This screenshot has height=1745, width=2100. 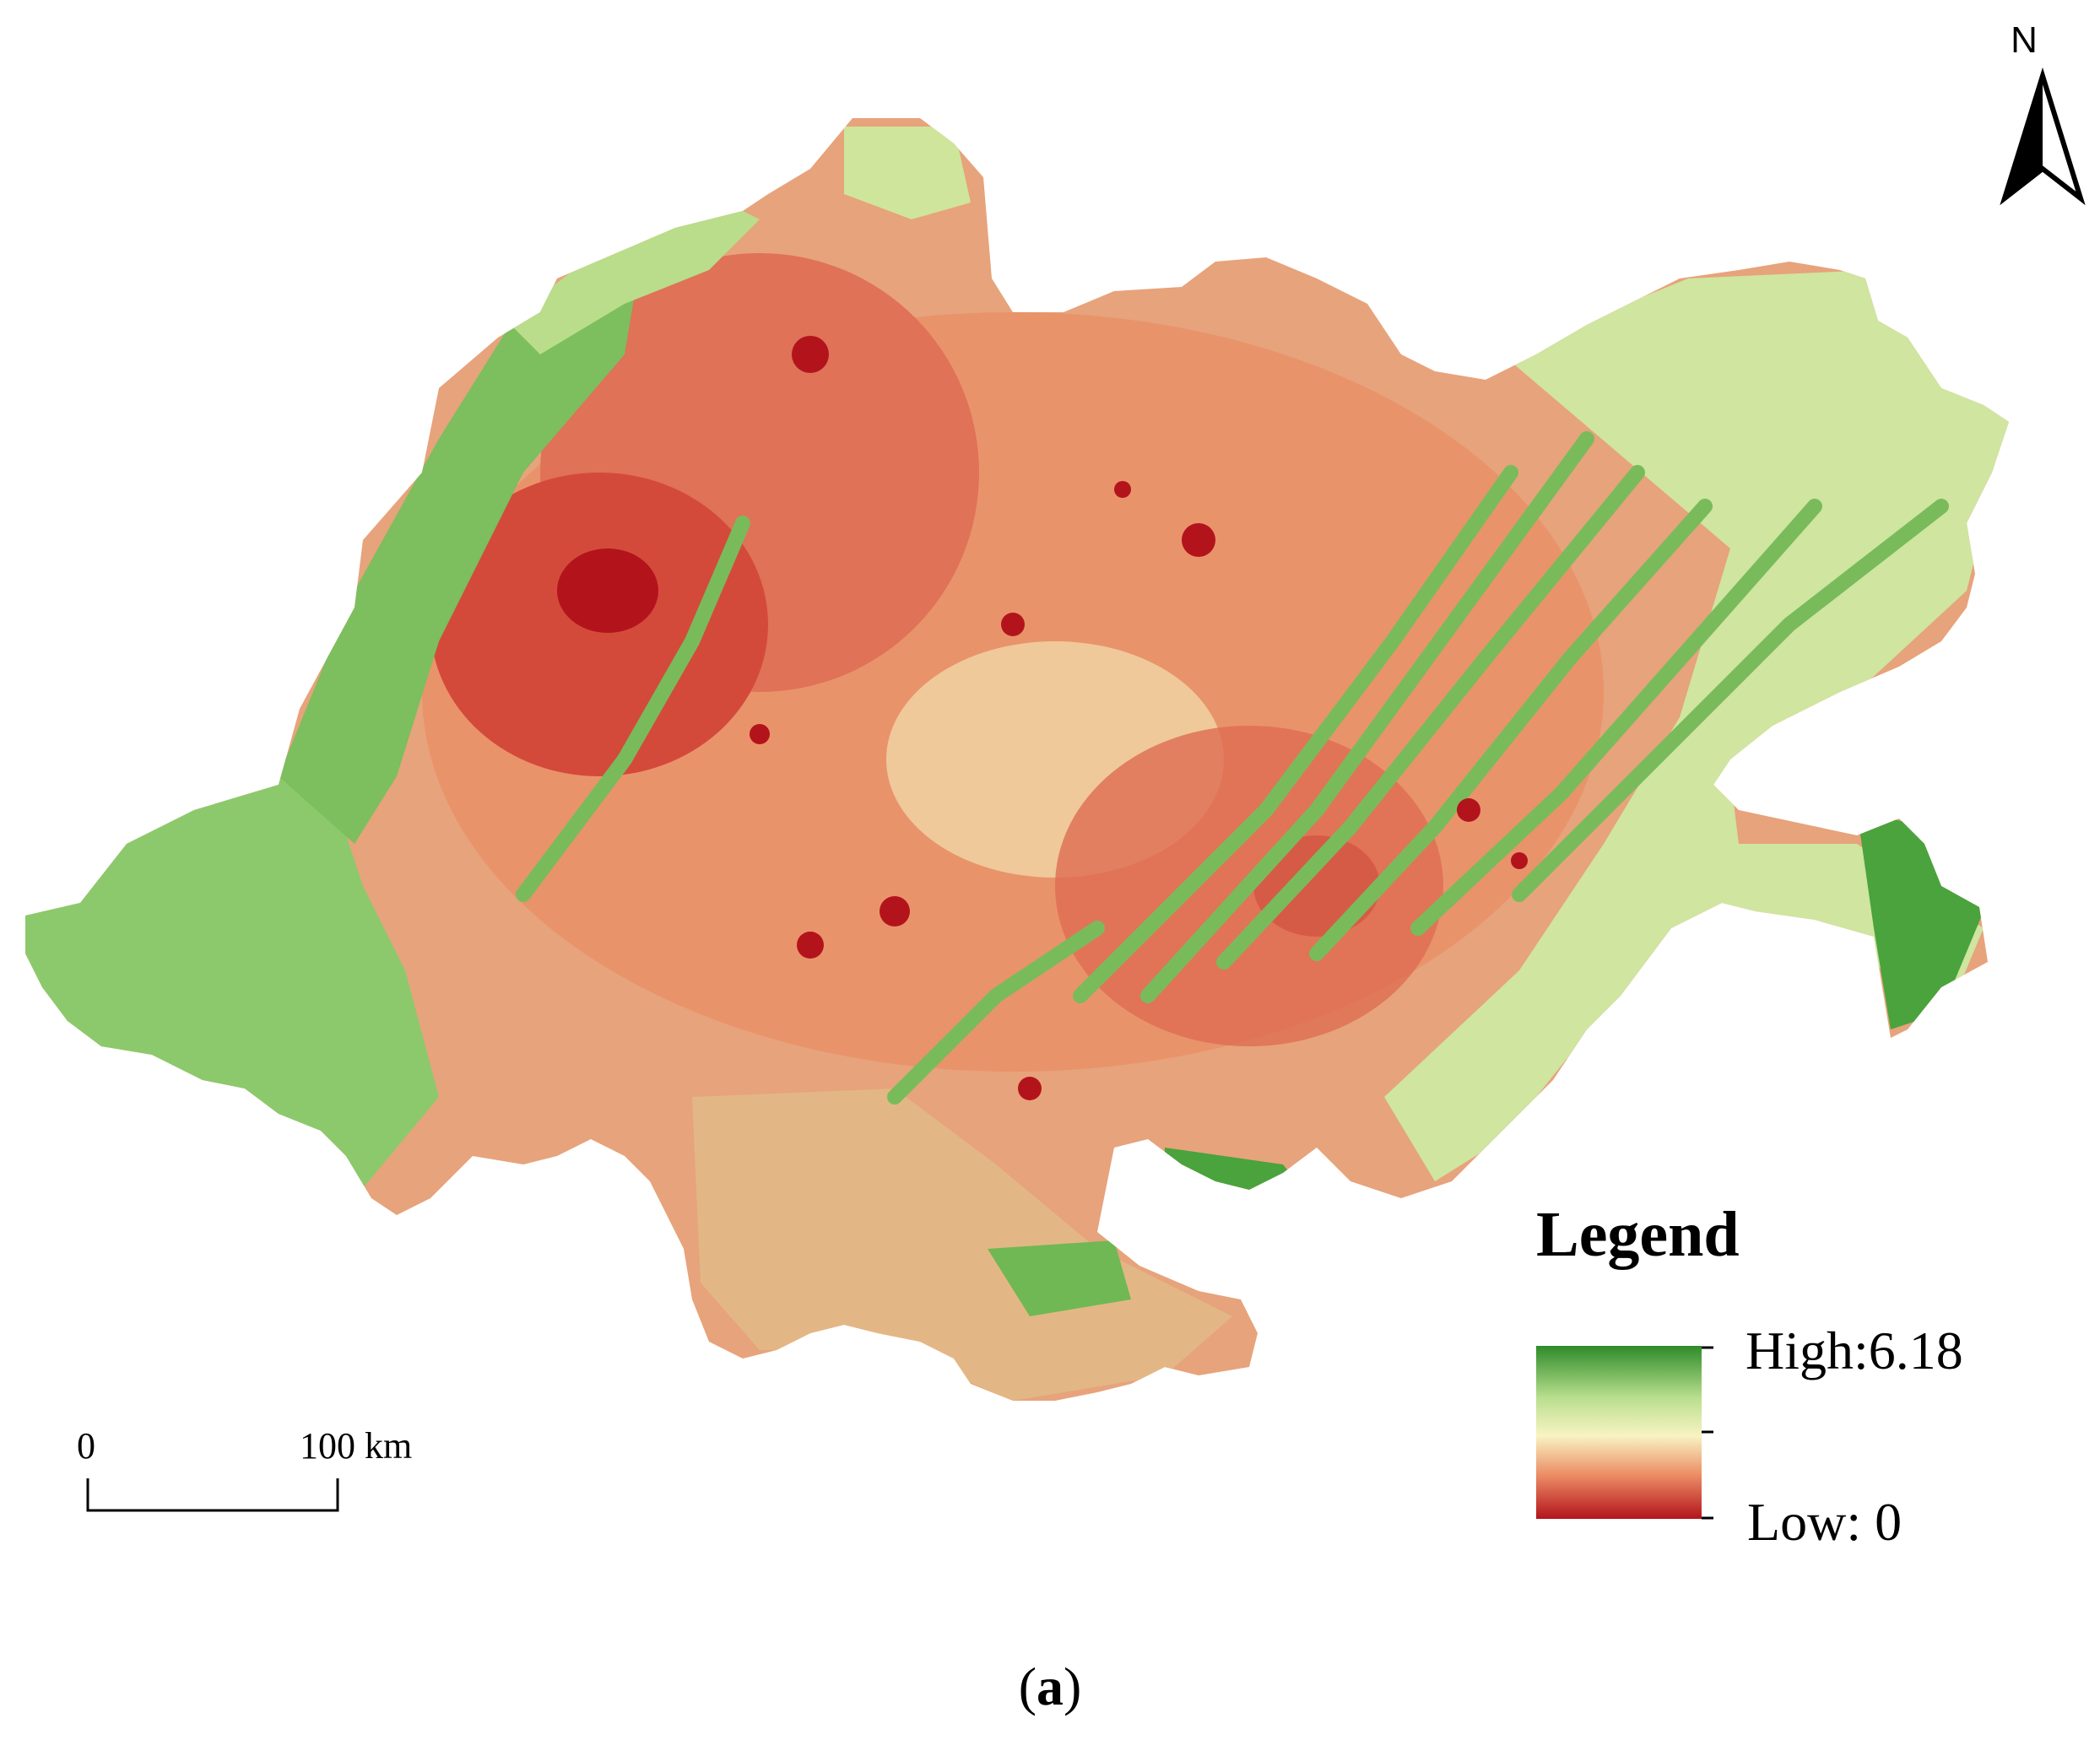 What do you see at coordinates (2024, 40) in the screenshot?
I see `north-arrow-letter: N` at bounding box center [2024, 40].